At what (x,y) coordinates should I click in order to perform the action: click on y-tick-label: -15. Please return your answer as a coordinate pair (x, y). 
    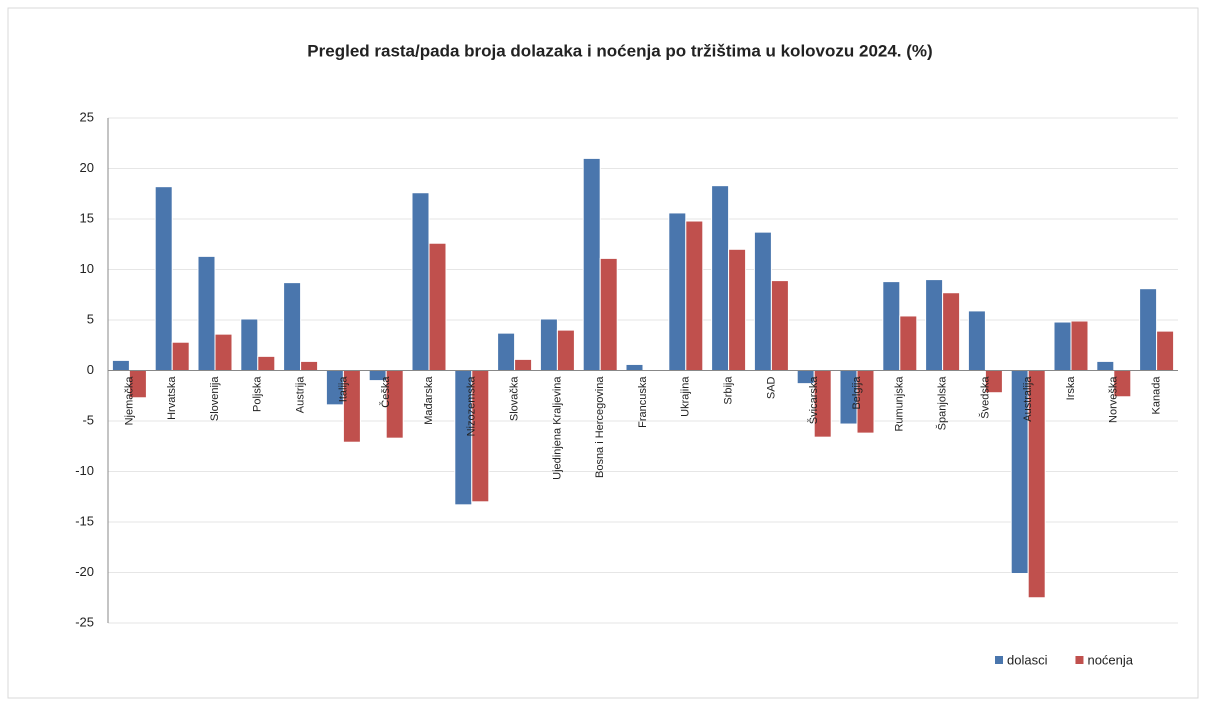
    Looking at the image, I should click on (84, 520).